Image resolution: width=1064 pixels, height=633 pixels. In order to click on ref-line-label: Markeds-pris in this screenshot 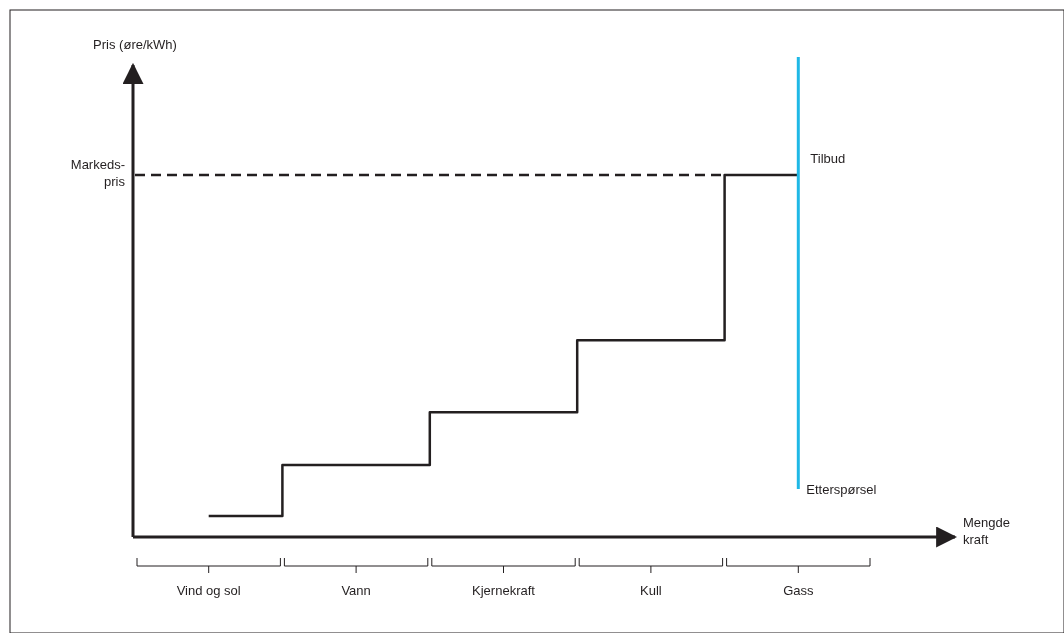, I will do `click(98, 173)`.